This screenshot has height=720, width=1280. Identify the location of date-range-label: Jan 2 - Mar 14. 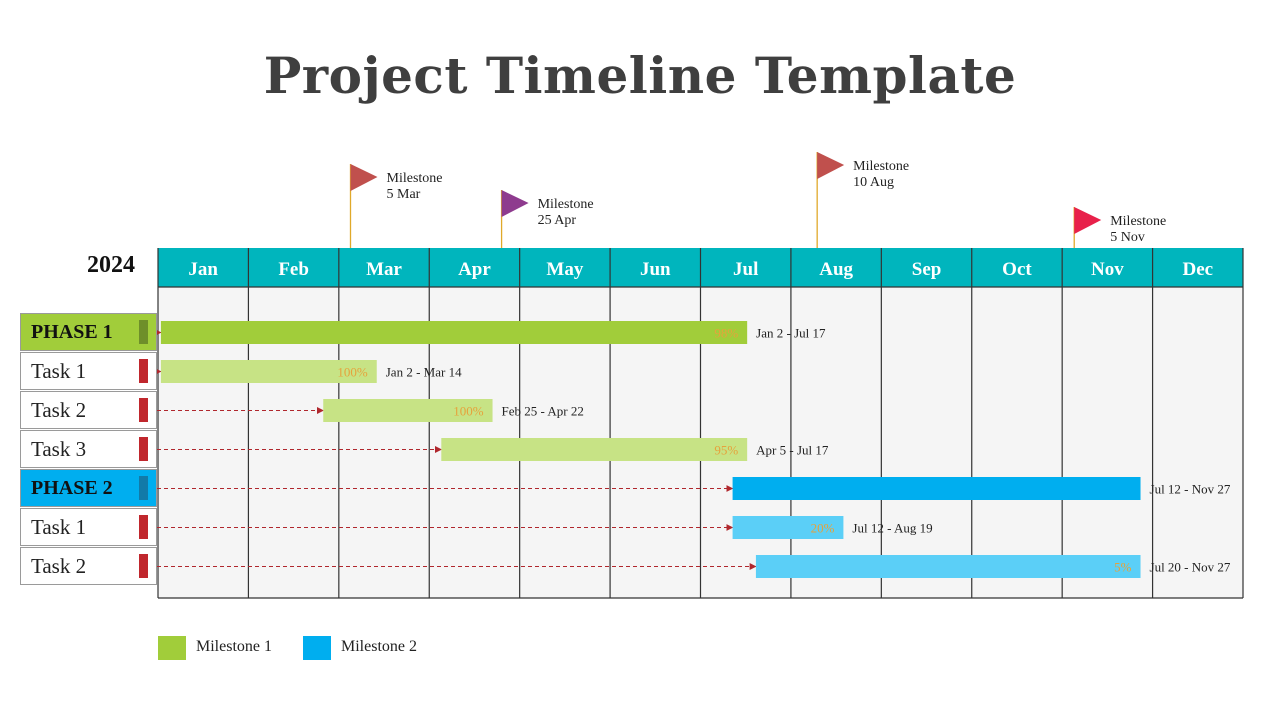
(424, 372).